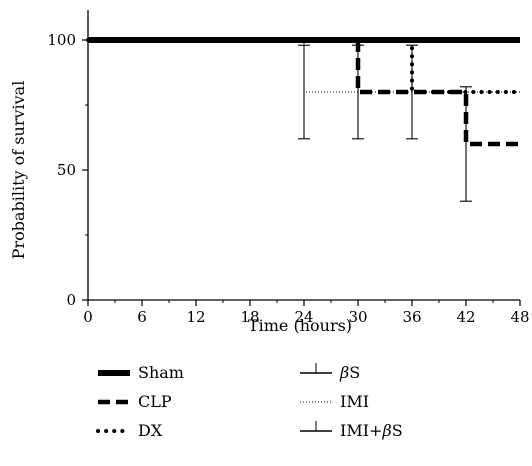 The image size is (532, 466). I want to click on legend-label: DX, so click(150, 430).